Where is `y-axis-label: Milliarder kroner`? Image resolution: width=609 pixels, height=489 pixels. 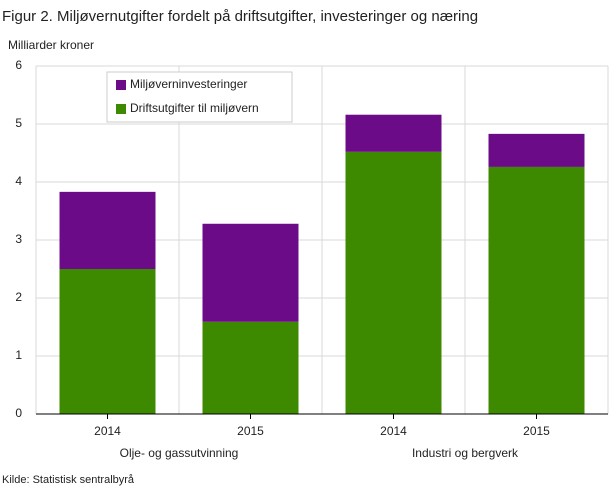
y-axis-label: Milliarder kroner is located at coordinates (51, 45).